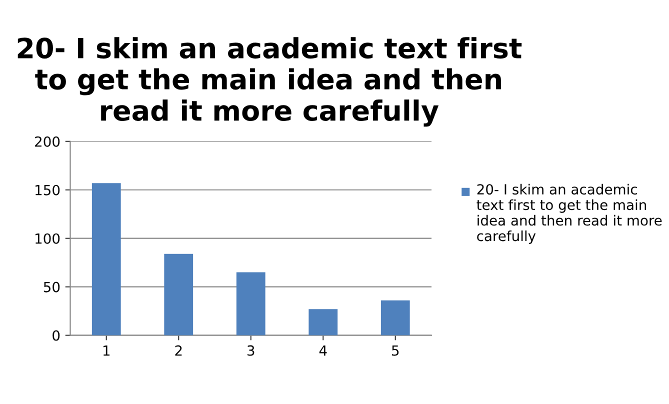  I want to click on y-tick-label: 200, so click(47, 141).